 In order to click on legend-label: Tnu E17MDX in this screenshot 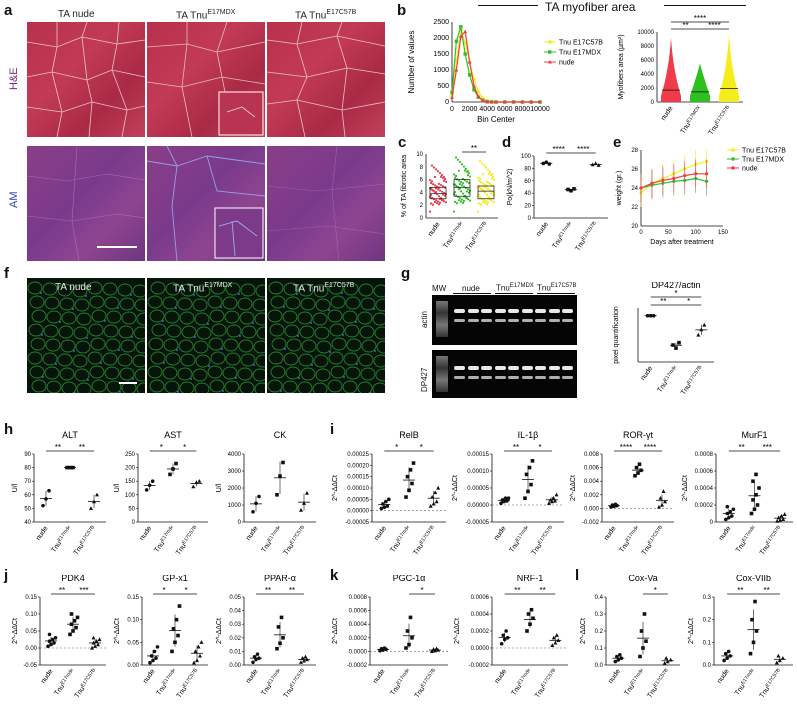, I will do `click(580, 53)`.